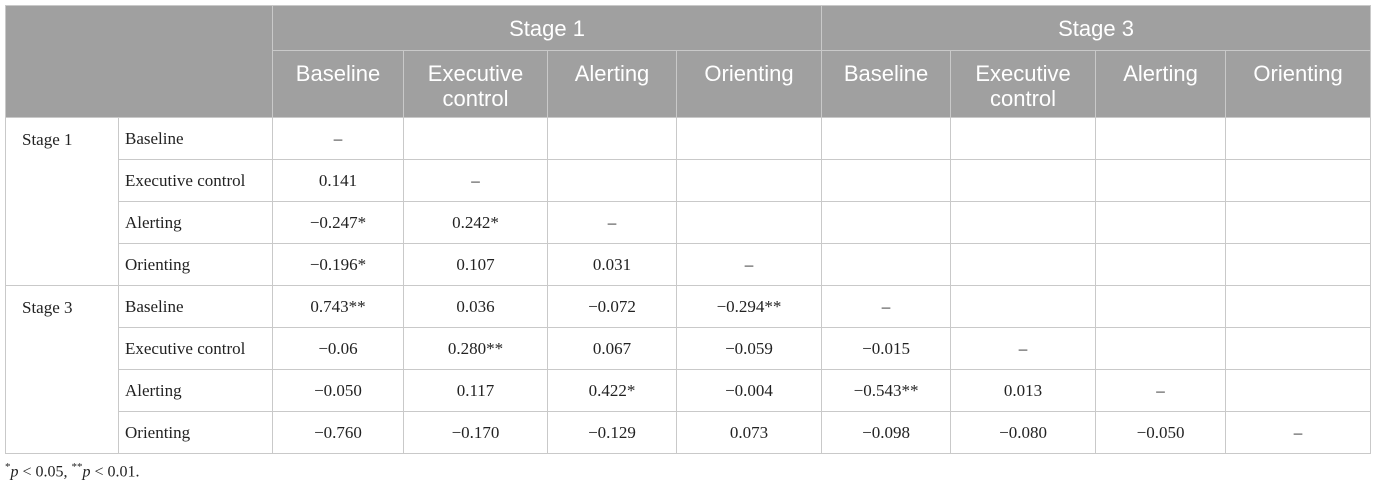 The height and width of the screenshot is (487, 1375). I want to click on footnote-part: < 0.01., so click(115, 472).